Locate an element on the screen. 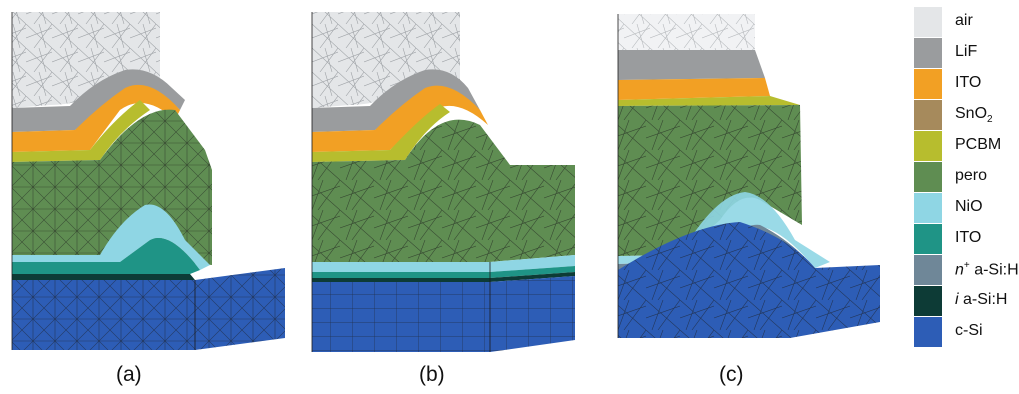 This screenshot has height=394, width=1019. legend-label-i-asi: i a-Si:H is located at coordinates (981, 300).